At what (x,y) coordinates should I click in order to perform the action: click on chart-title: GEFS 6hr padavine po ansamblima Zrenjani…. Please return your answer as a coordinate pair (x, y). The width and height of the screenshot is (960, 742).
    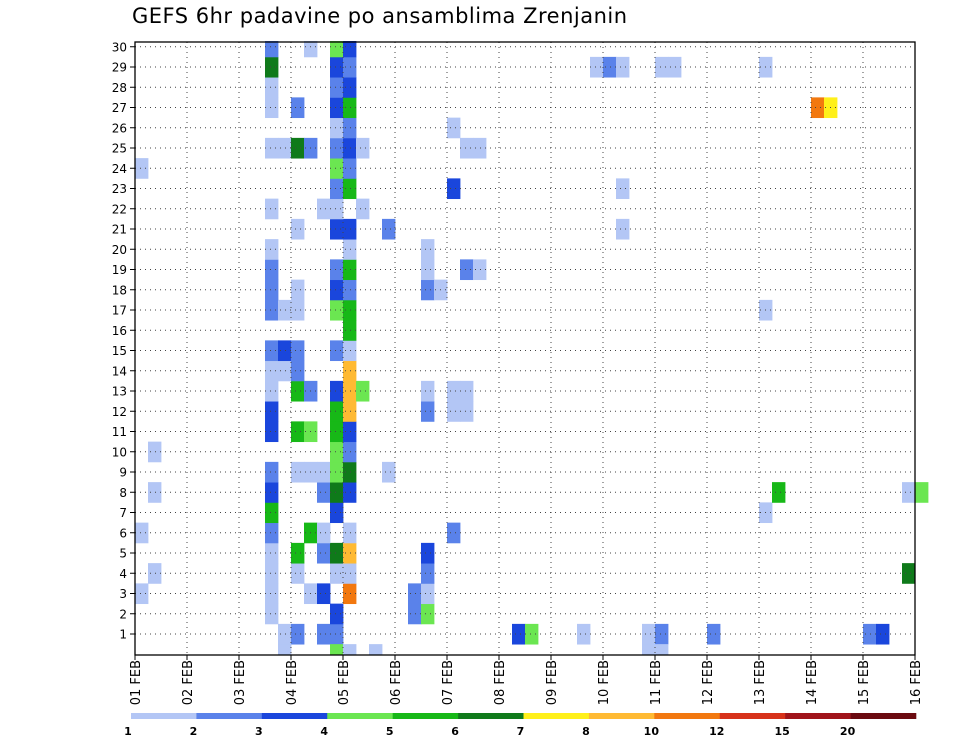
    Looking at the image, I should click on (380, 16).